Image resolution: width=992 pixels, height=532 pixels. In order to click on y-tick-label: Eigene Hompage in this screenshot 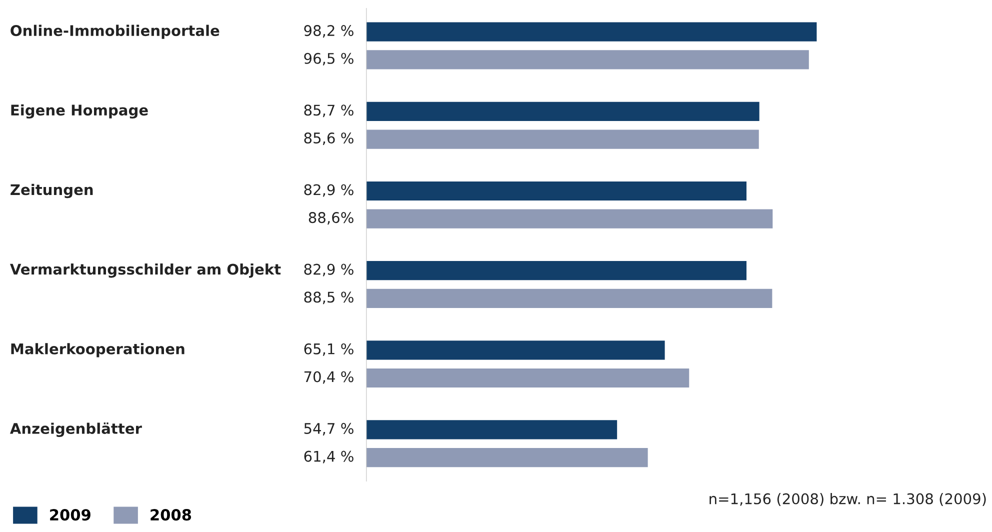, I will do `click(79, 111)`.